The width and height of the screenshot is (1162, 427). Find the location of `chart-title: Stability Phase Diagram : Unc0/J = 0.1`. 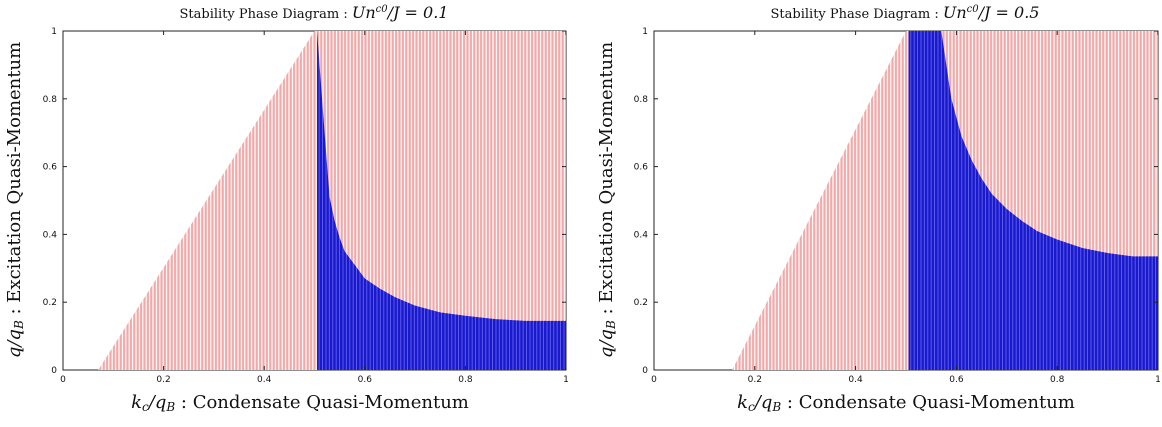

chart-title: Stability Phase Diagram : Unc0/J = 0.1 is located at coordinates (314, 12).